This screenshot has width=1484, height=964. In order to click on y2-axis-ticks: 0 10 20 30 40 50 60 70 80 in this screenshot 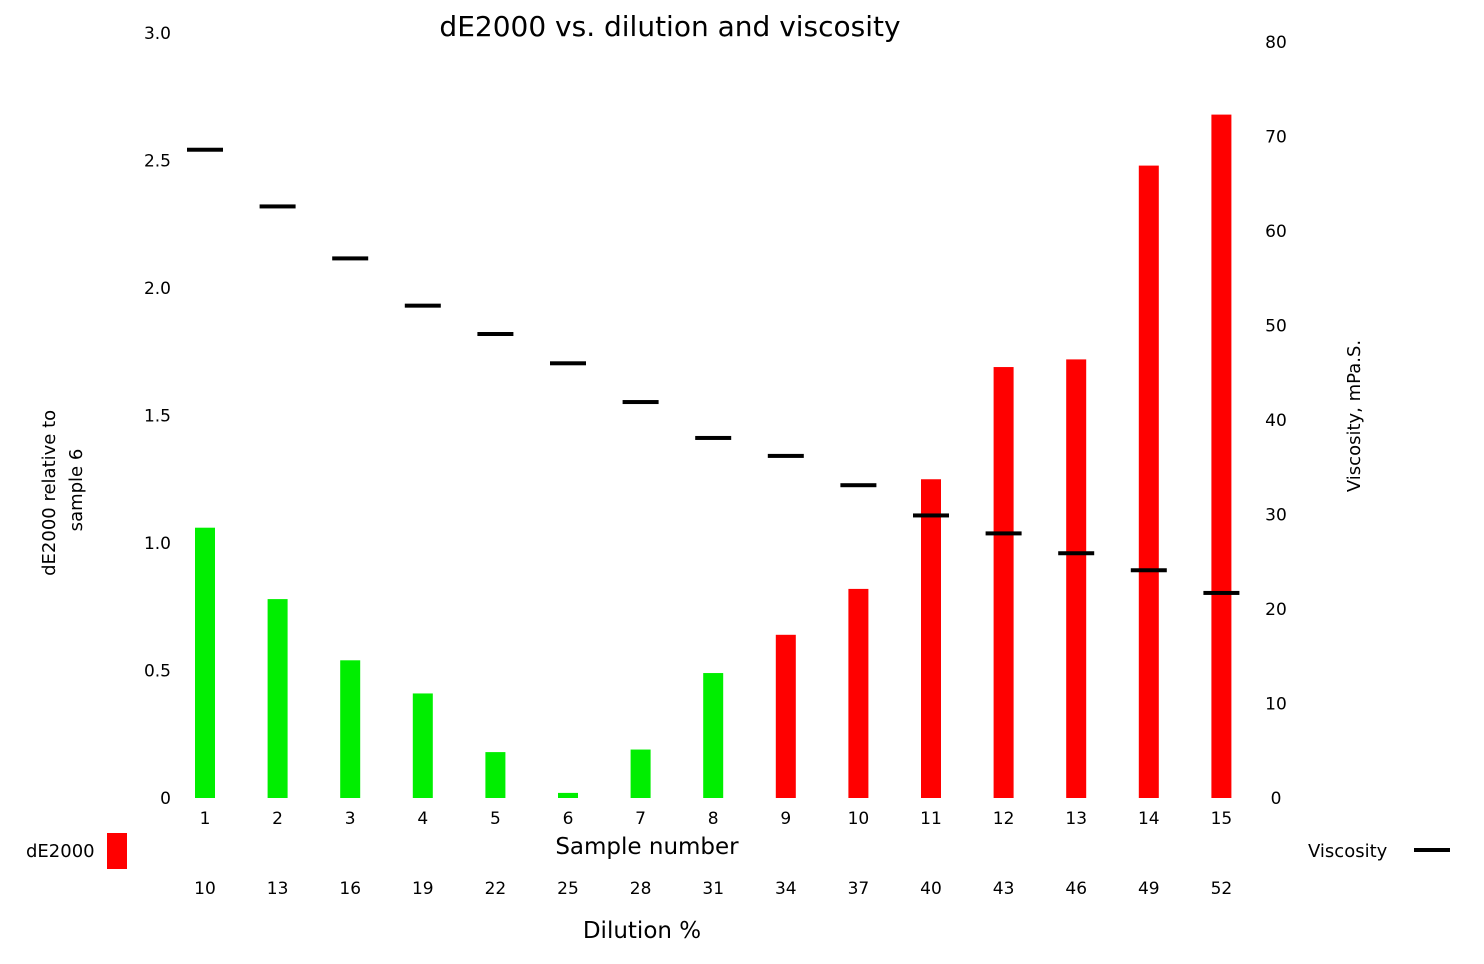, I will do `click(1276, 421)`.